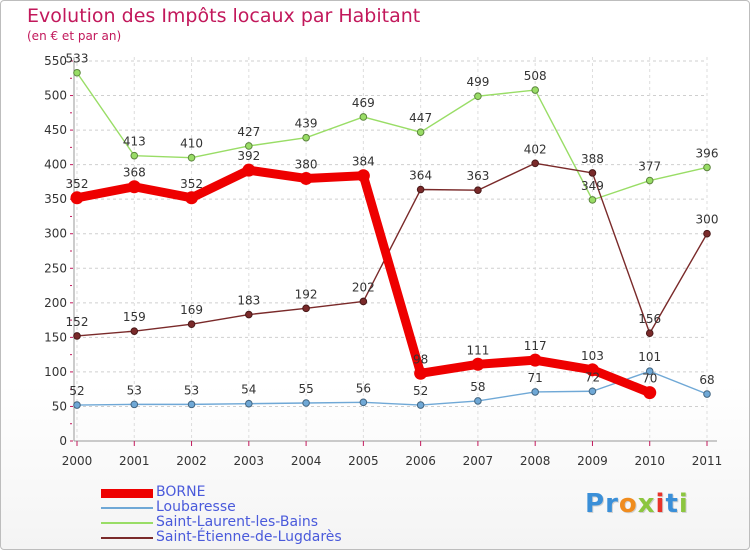 This screenshot has height=550, width=750. What do you see at coordinates (535, 346) in the screenshot?
I see `data-label-borne: 117` at bounding box center [535, 346].